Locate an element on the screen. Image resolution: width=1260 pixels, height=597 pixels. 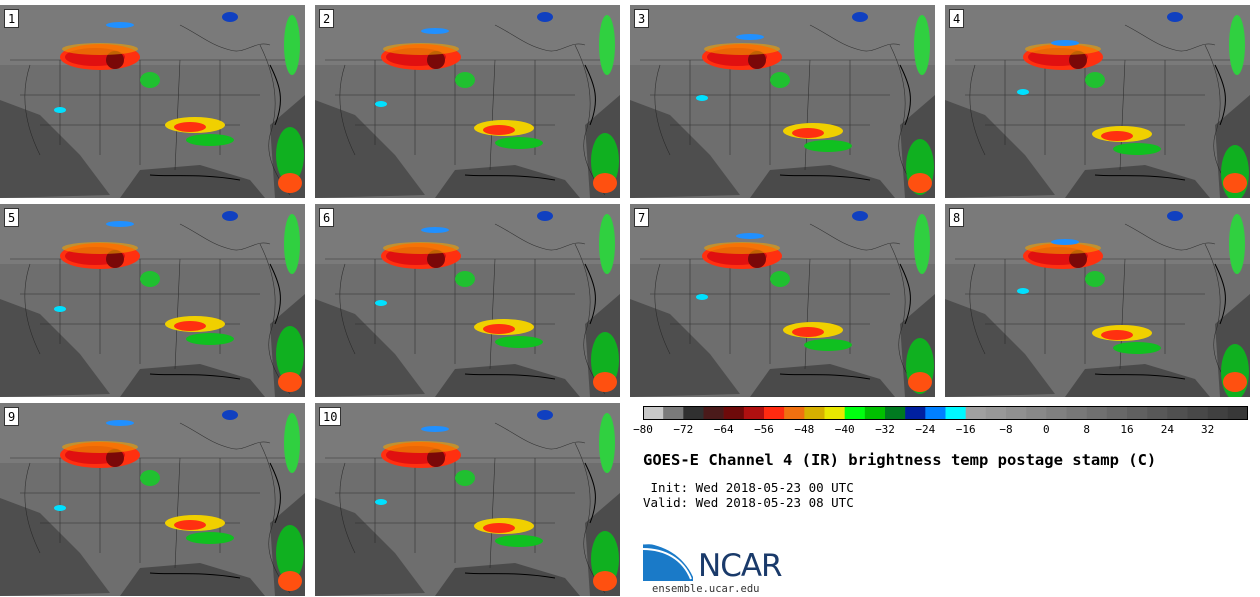
ir-map-panel: 6 is located at coordinates (467, 300).